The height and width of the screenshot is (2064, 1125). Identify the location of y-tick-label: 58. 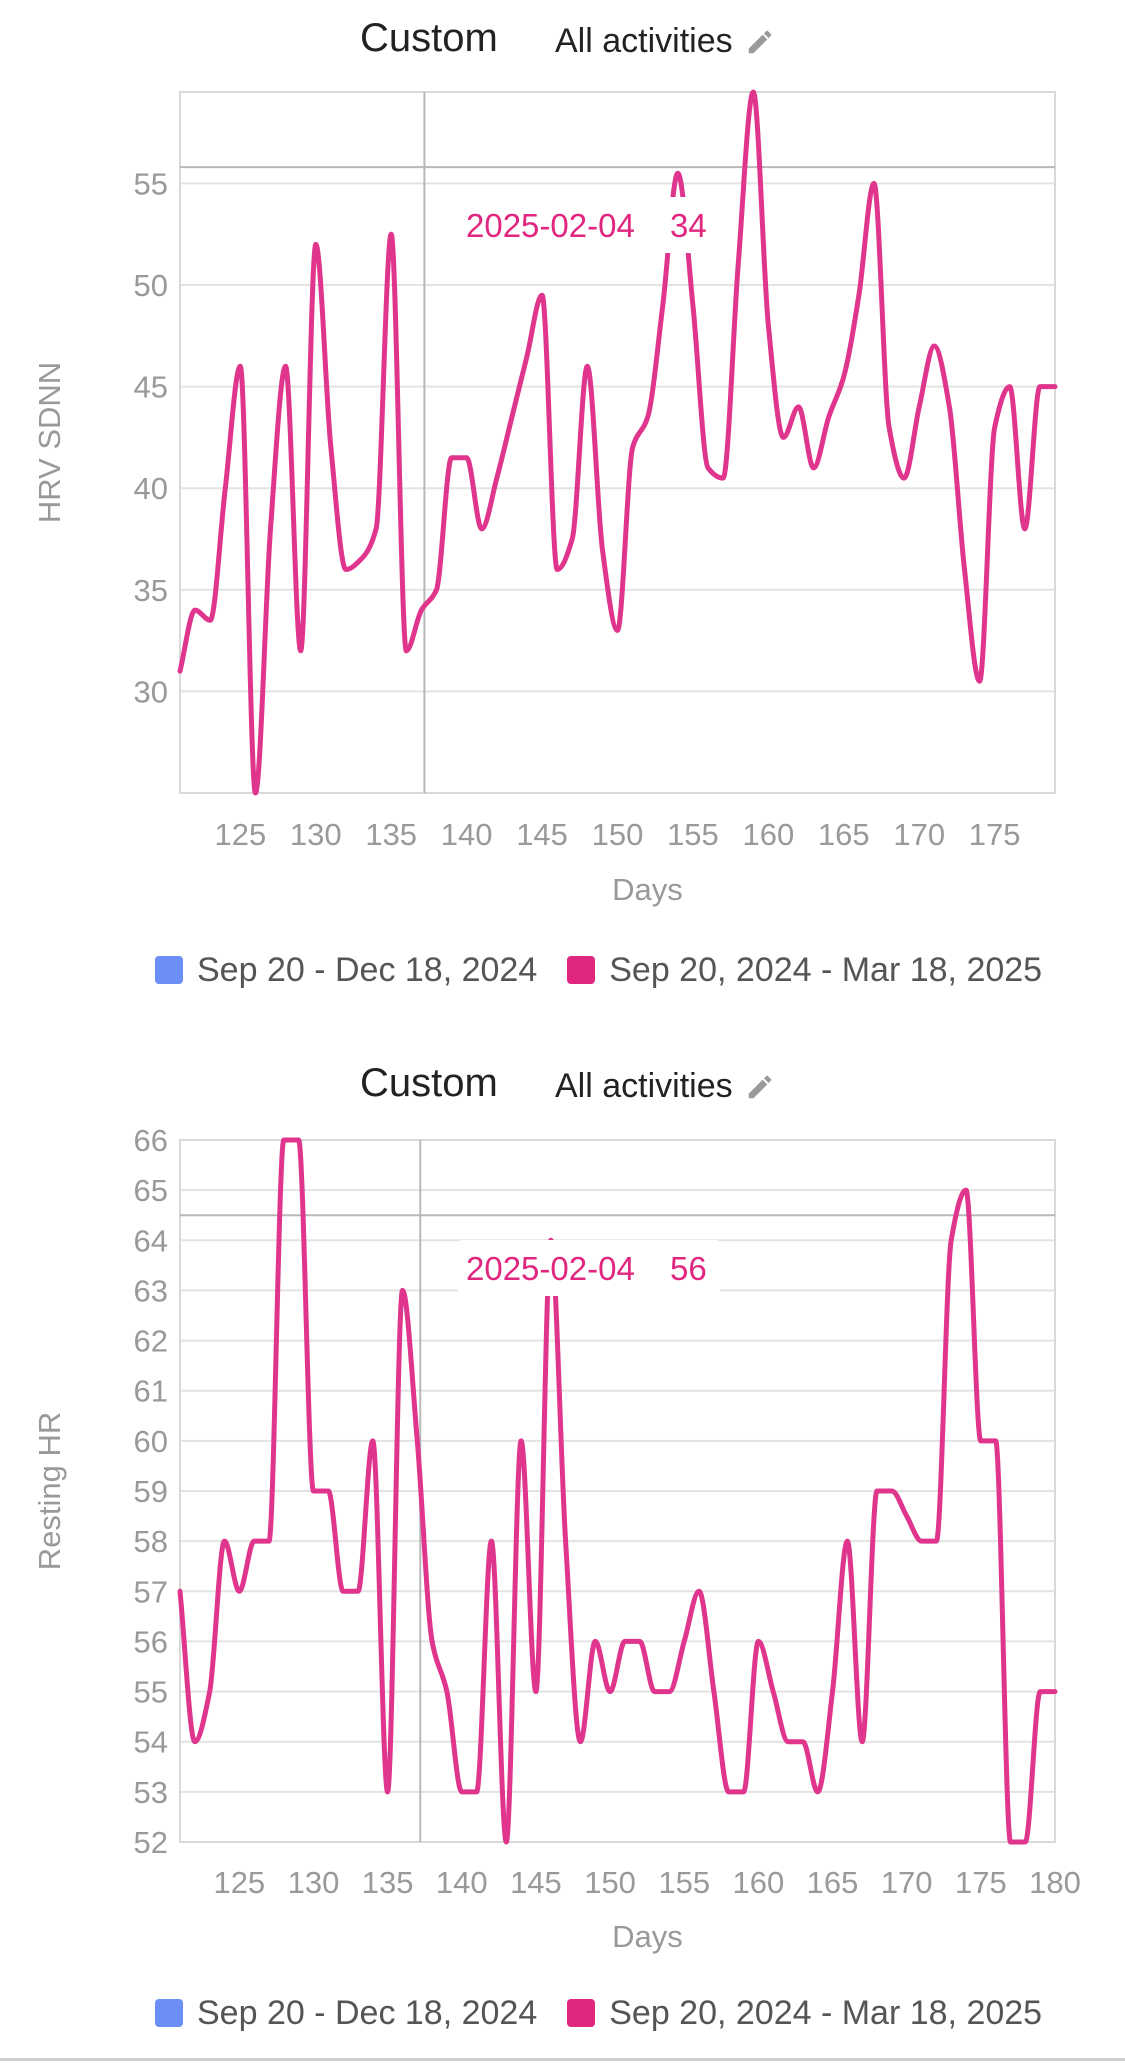
(151, 1541).